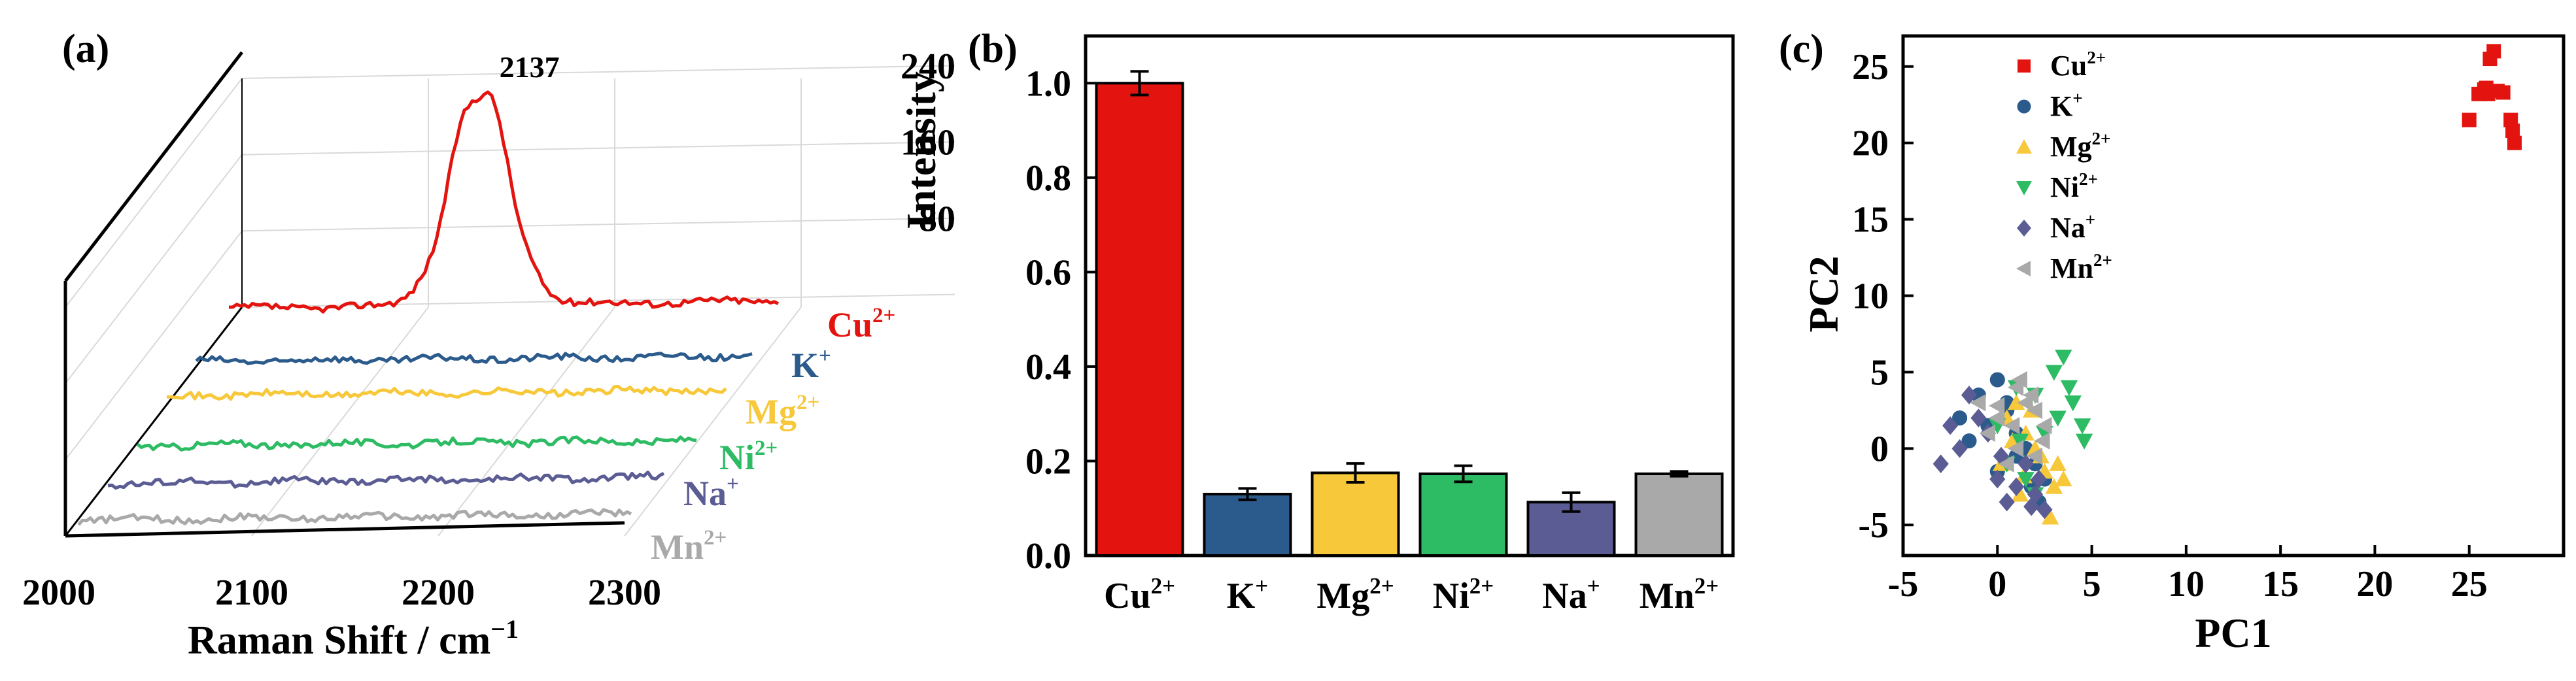 The height and width of the screenshot is (681, 2576). Describe the element at coordinates (1880, 372) in the screenshot. I see `y-tick-label: 5` at that location.